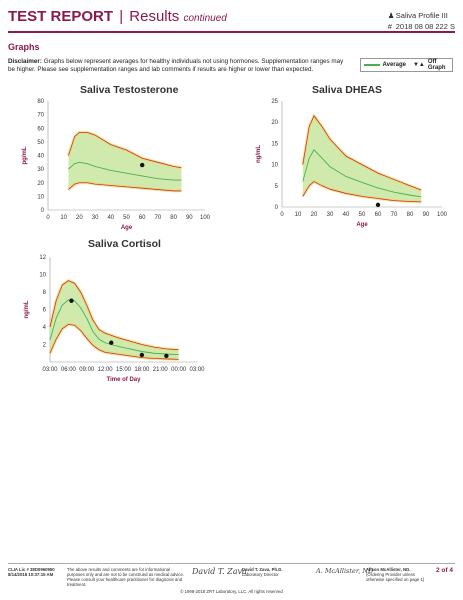 This screenshot has height=600, width=463. Describe the element at coordinates (40, 143) in the screenshot. I see `y-tick-label: 50` at that location.